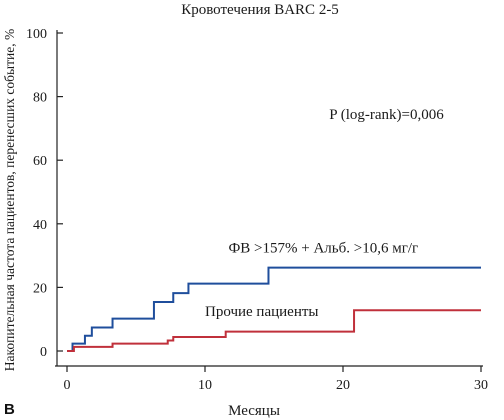 This screenshot has width=504, height=420. Describe the element at coordinates (9, 409) in the screenshot. I see `panel-letter: В` at that location.